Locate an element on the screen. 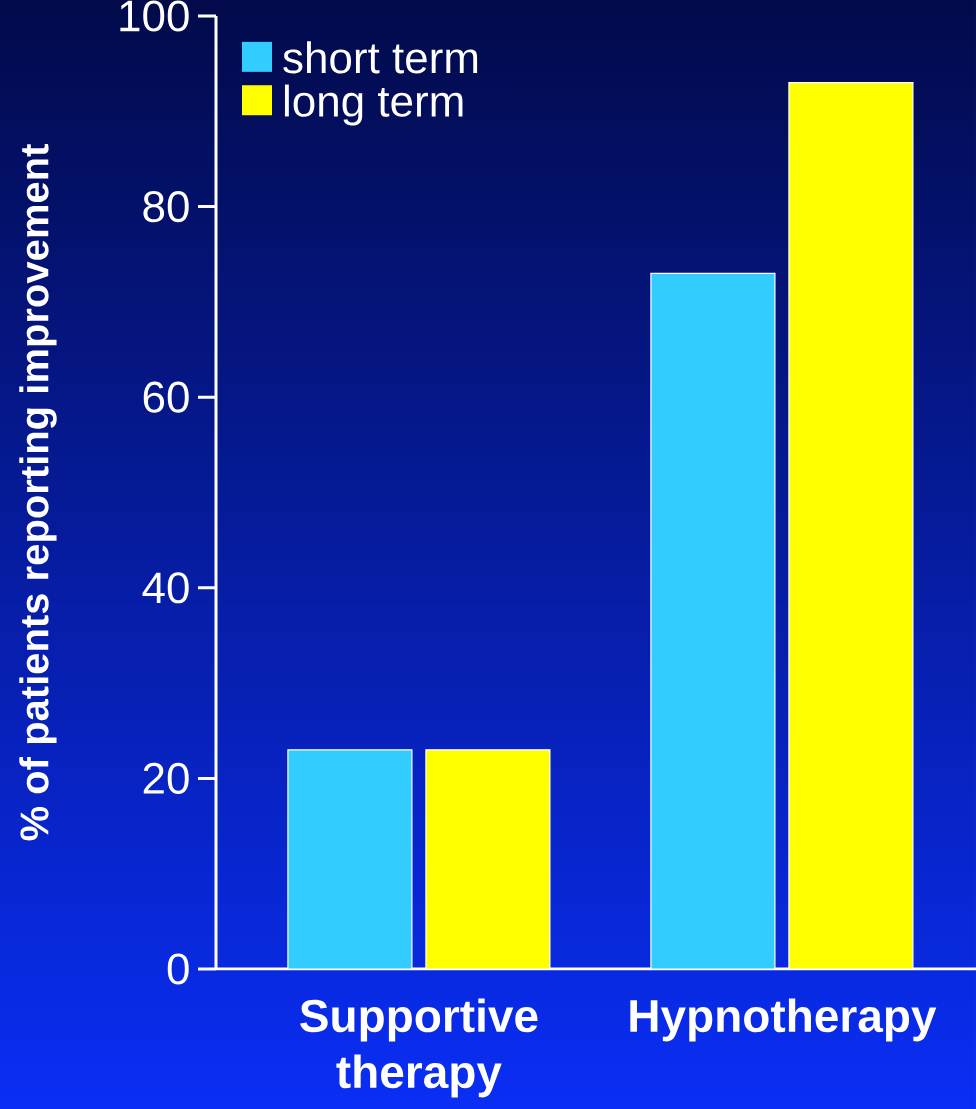 Image resolution: width=976 pixels, height=1109 pixels. x-tick-label: Supportive therapy is located at coordinates (419, 1048).